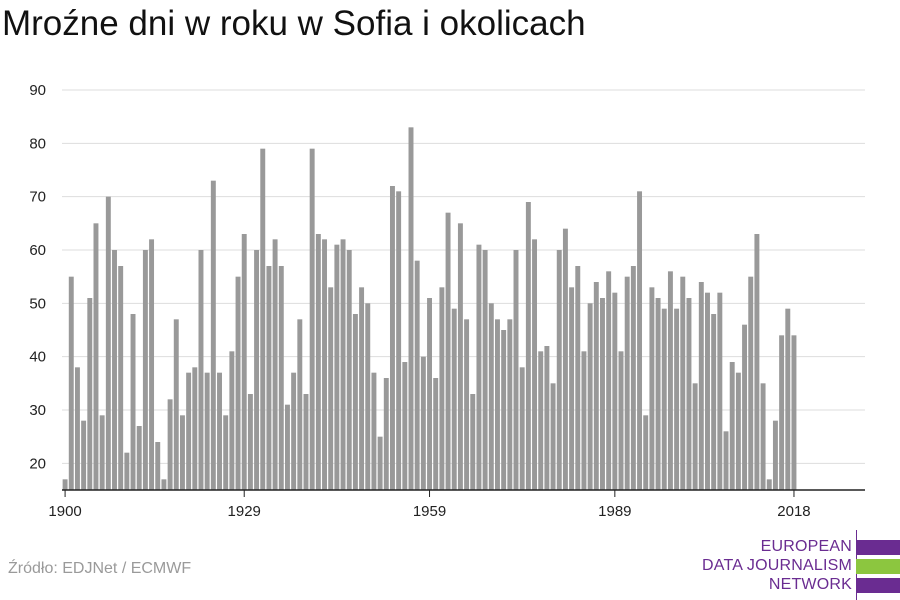  Describe the element at coordinates (100, 568) in the screenshot. I see `source-note: Źródło: EDJNet / ECMWF` at that location.